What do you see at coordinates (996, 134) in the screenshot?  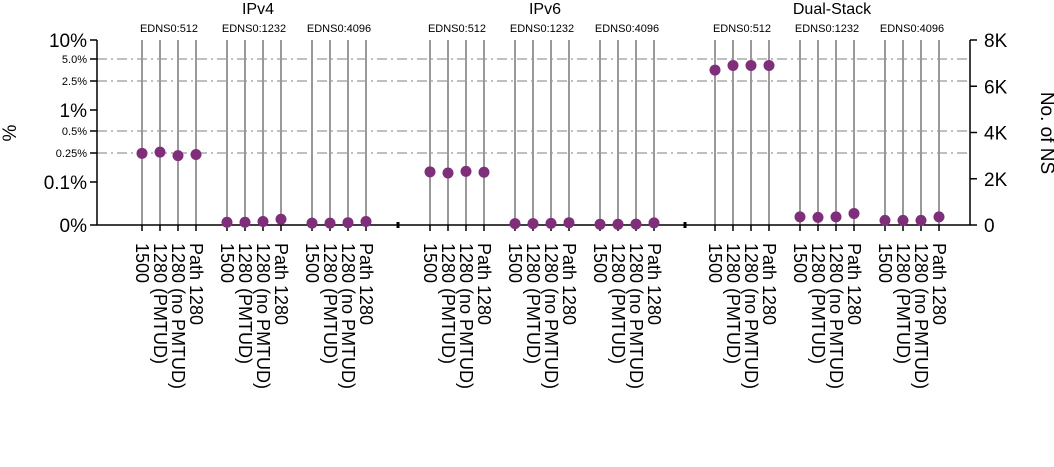 I see `right-tick-label: 4K` at bounding box center [996, 134].